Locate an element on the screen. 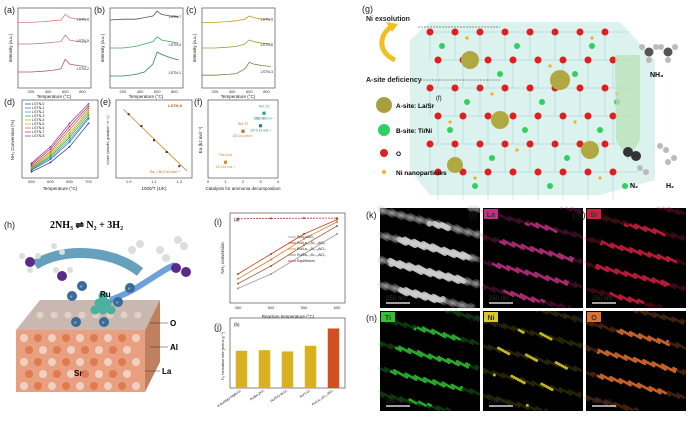 The image size is (690, 426). element-text-Sr: Sr is located at coordinates (594, 215).